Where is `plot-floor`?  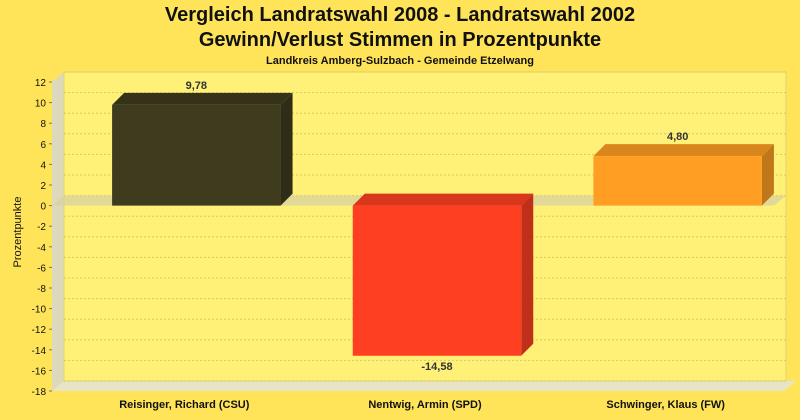 plot-floor is located at coordinates (424, 386).